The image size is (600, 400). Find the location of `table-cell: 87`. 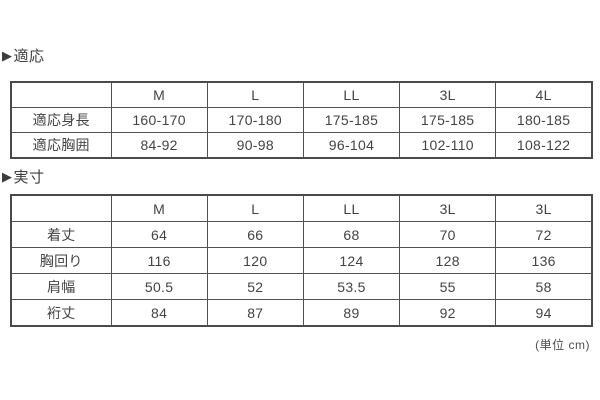

table-cell: 87 is located at coordinates (255, 313).